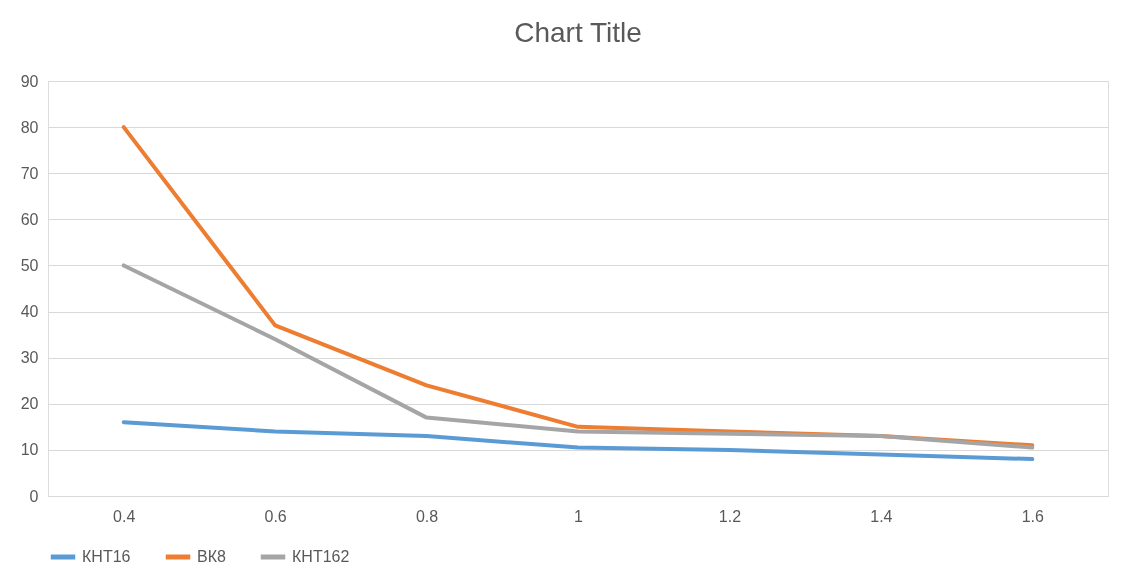 The height and width of the screenshot is (582, 1133). What do you see at coordinates (578, 32) in the screenshot?
I see `chart-title: Chart Title` at bounding box center [578, 32].